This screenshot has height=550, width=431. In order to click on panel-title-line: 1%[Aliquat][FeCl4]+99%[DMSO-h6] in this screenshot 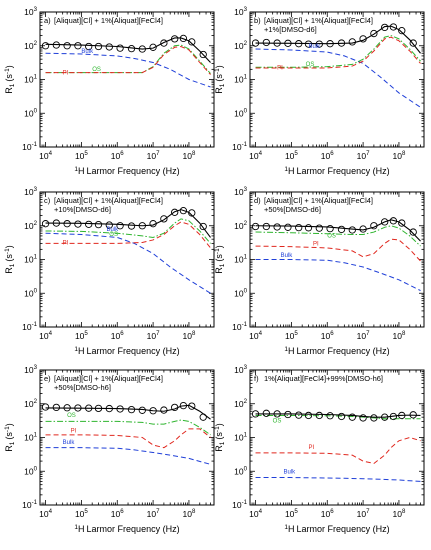, I will do `click(323, 378)`.